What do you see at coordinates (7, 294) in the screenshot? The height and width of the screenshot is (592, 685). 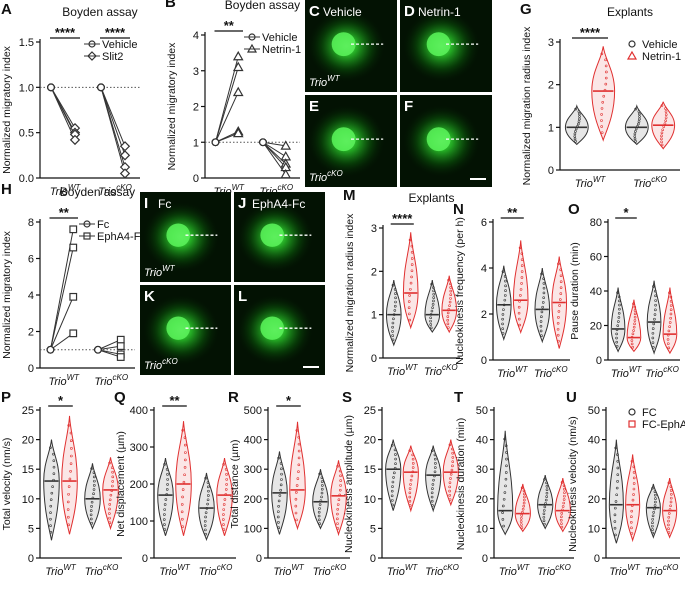 I see `y-axis-label: Normalized migratory index` at bounding box center [7, 294].